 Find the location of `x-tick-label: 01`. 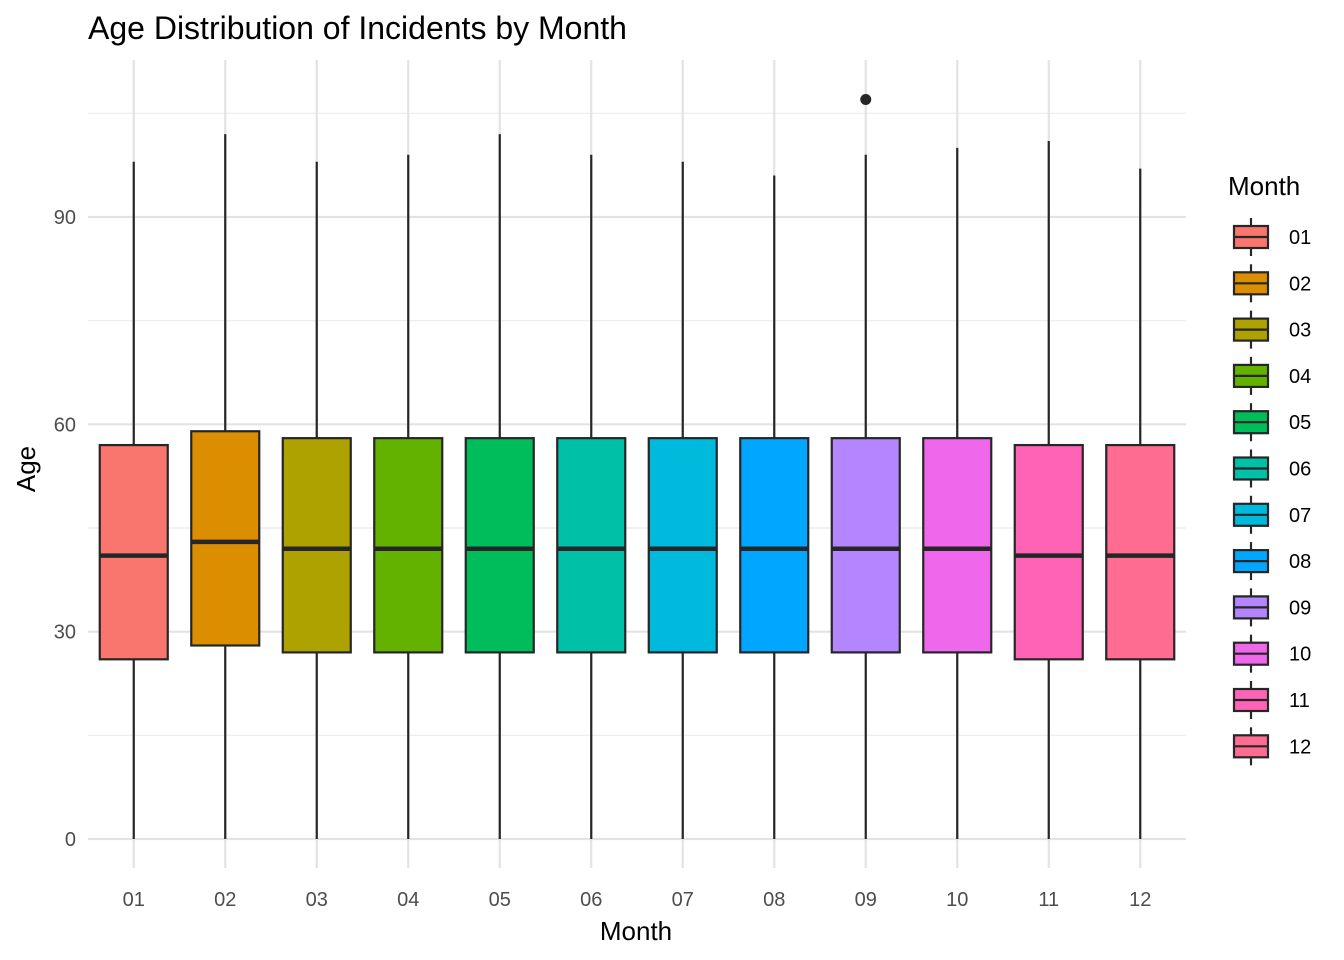

x-tick-label: 01 is located at coordinates (134, 900).